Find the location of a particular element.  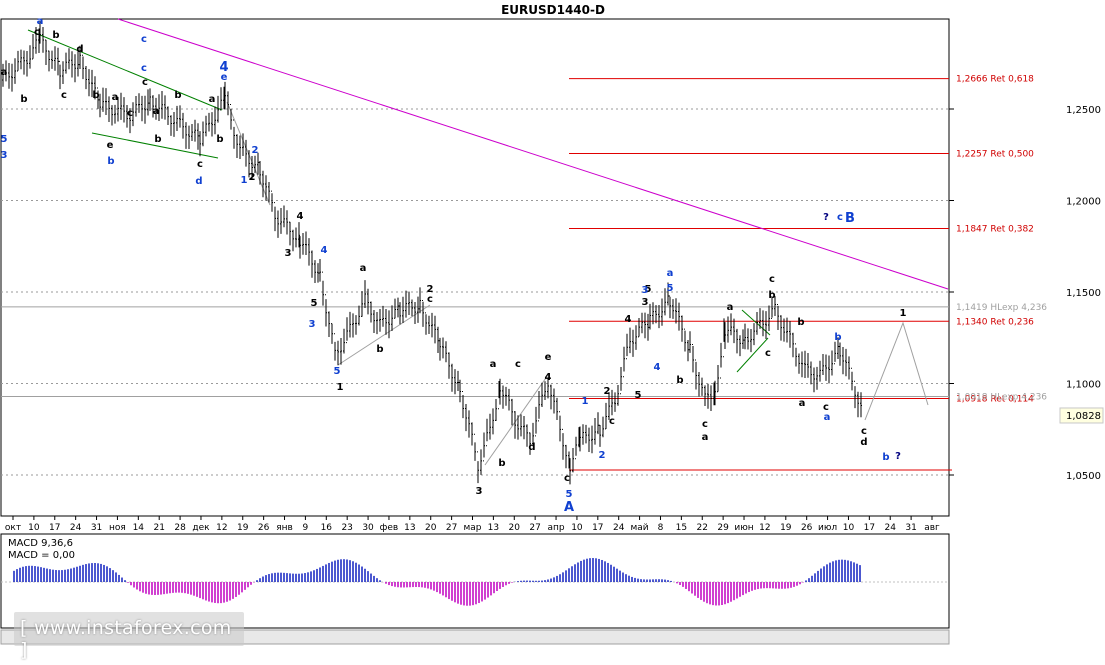

x-tick-label: мар is located at coordinates (472, 528).